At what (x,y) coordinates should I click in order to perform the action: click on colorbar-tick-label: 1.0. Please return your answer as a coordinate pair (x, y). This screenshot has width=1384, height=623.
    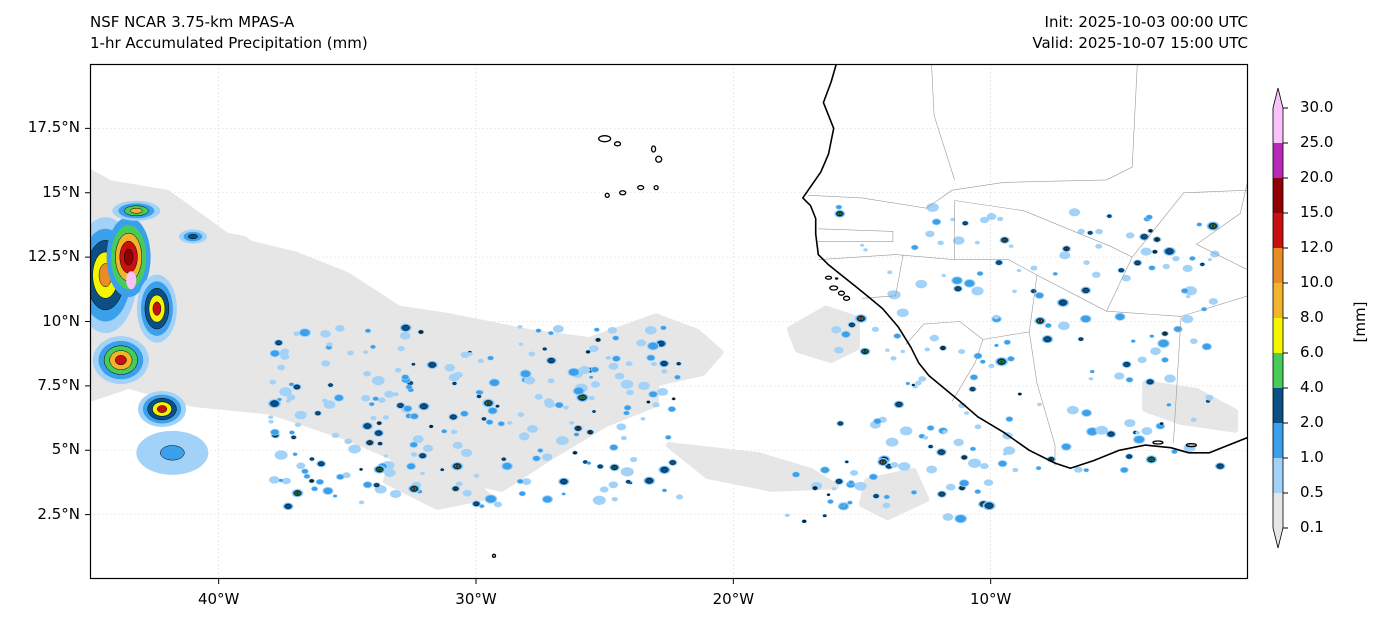
    Looking at the image, I should click on (1312, 457).